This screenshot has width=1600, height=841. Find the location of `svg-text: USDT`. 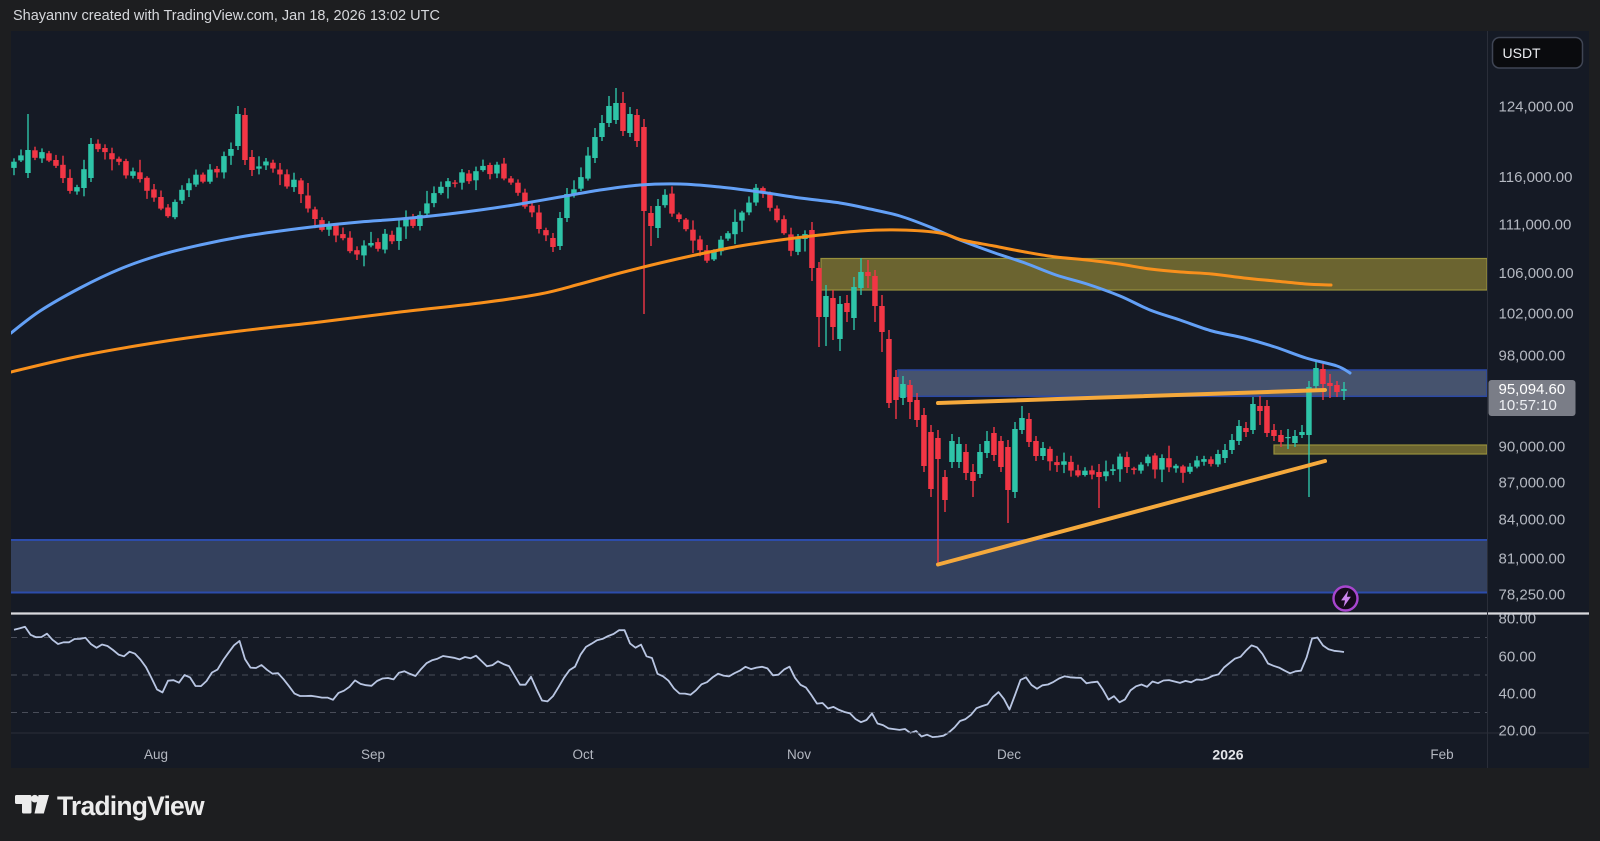

svg-text: USDT is located at coordinates (1522, 53).